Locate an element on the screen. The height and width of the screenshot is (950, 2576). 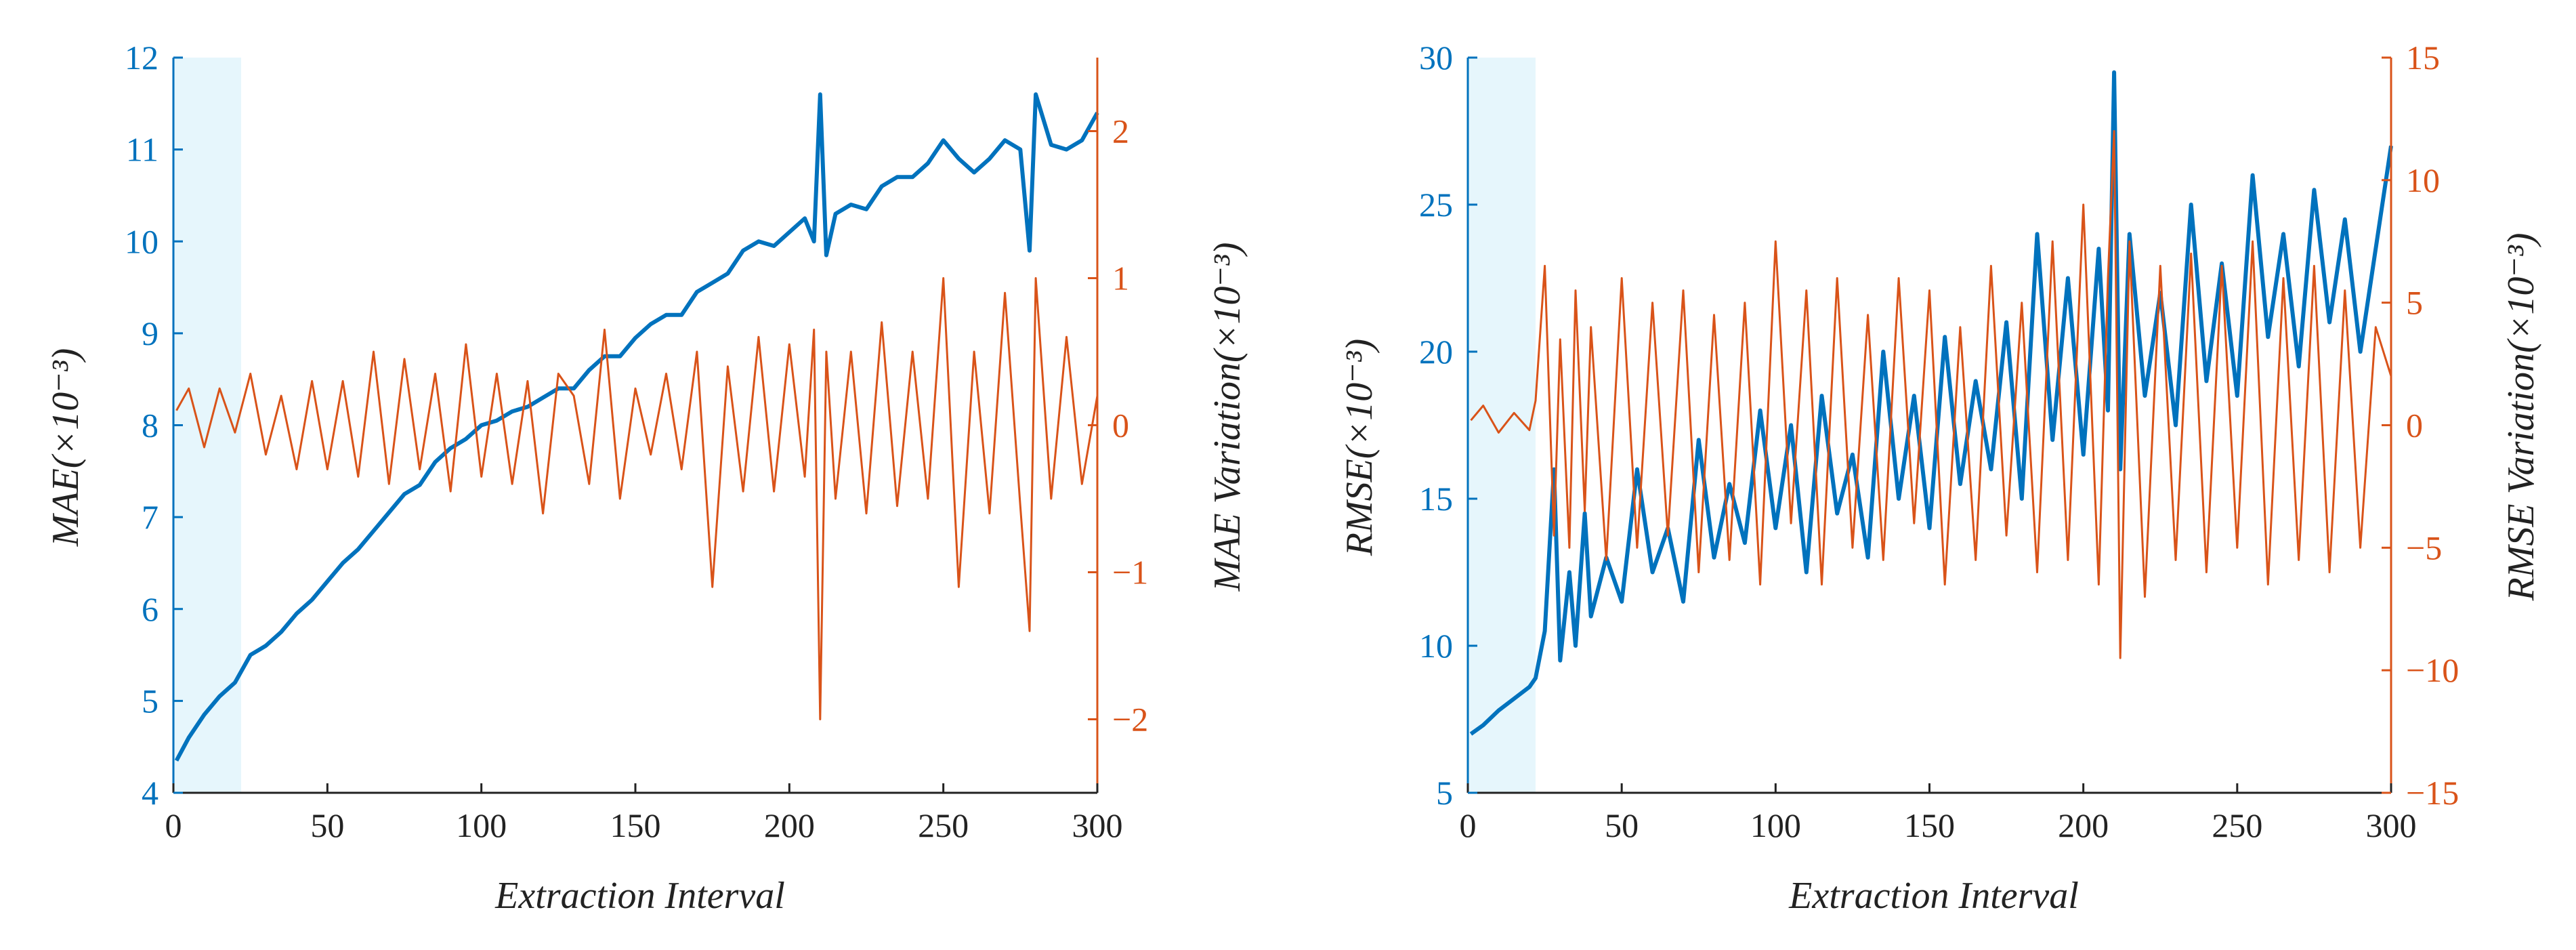
rmse-left-axis-label: RMSE(×10⁻³) is located at coordinates (1359, 448).